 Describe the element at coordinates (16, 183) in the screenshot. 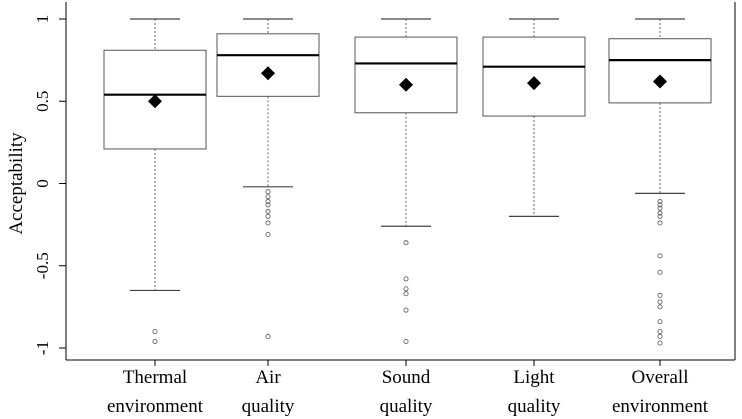

I see `y-axis-title: Acceptability` at that location.